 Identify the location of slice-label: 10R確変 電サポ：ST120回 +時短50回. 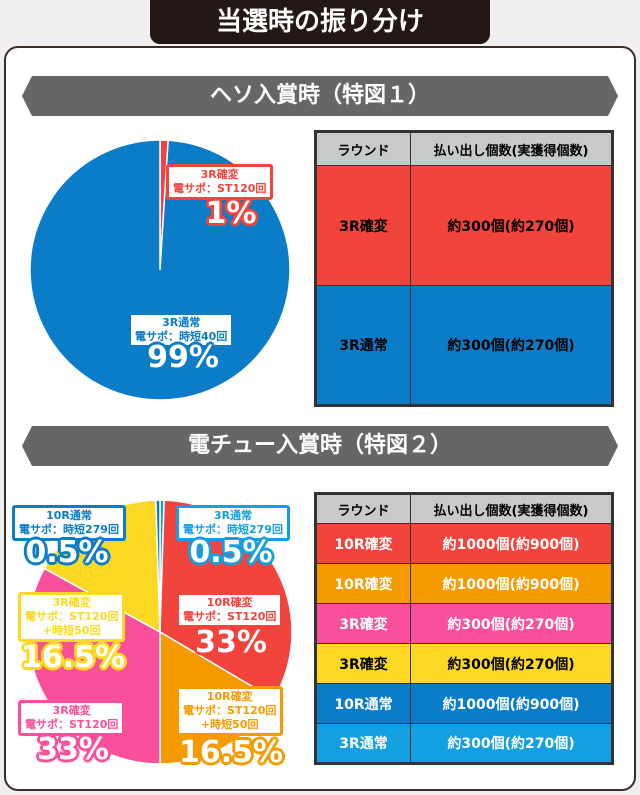
(230, 711).